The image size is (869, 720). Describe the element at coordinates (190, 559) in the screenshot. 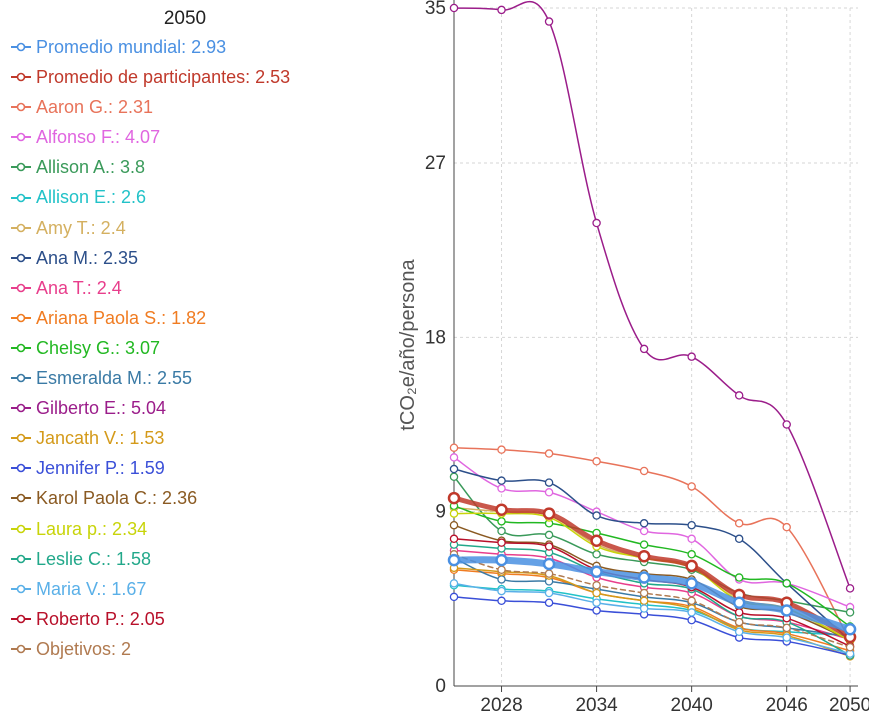

I see `legend-item: Leslie C.: 1.58` at that location.